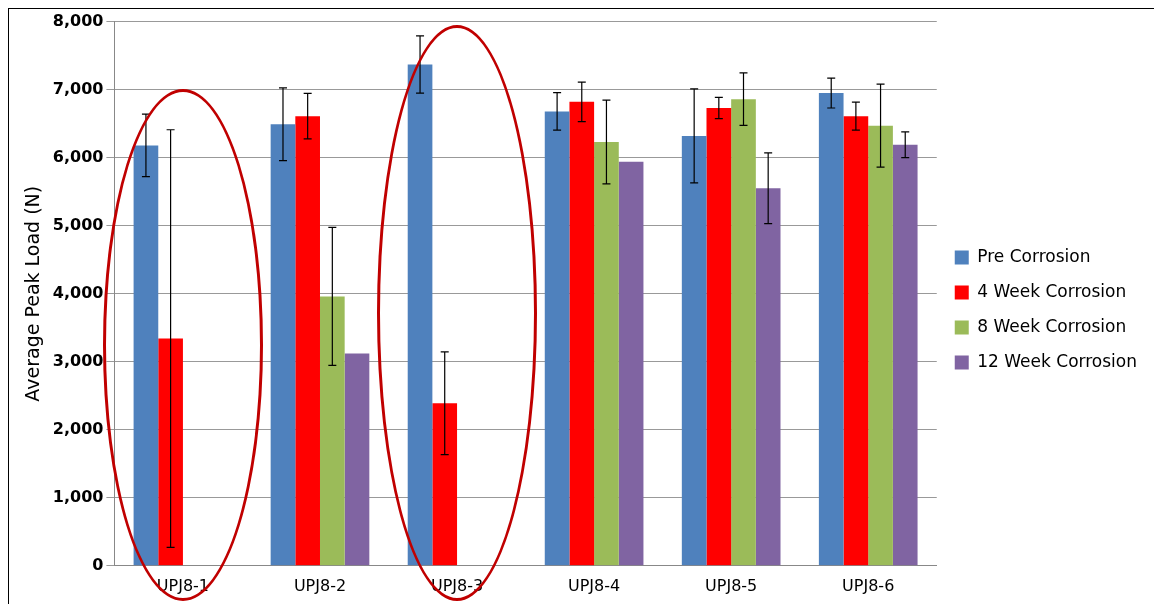 This screenshot has height=604, width=1154. Describe the element at coordinates (98, 564) in the screenshot. I see `y-tick-label: 0` at that location.